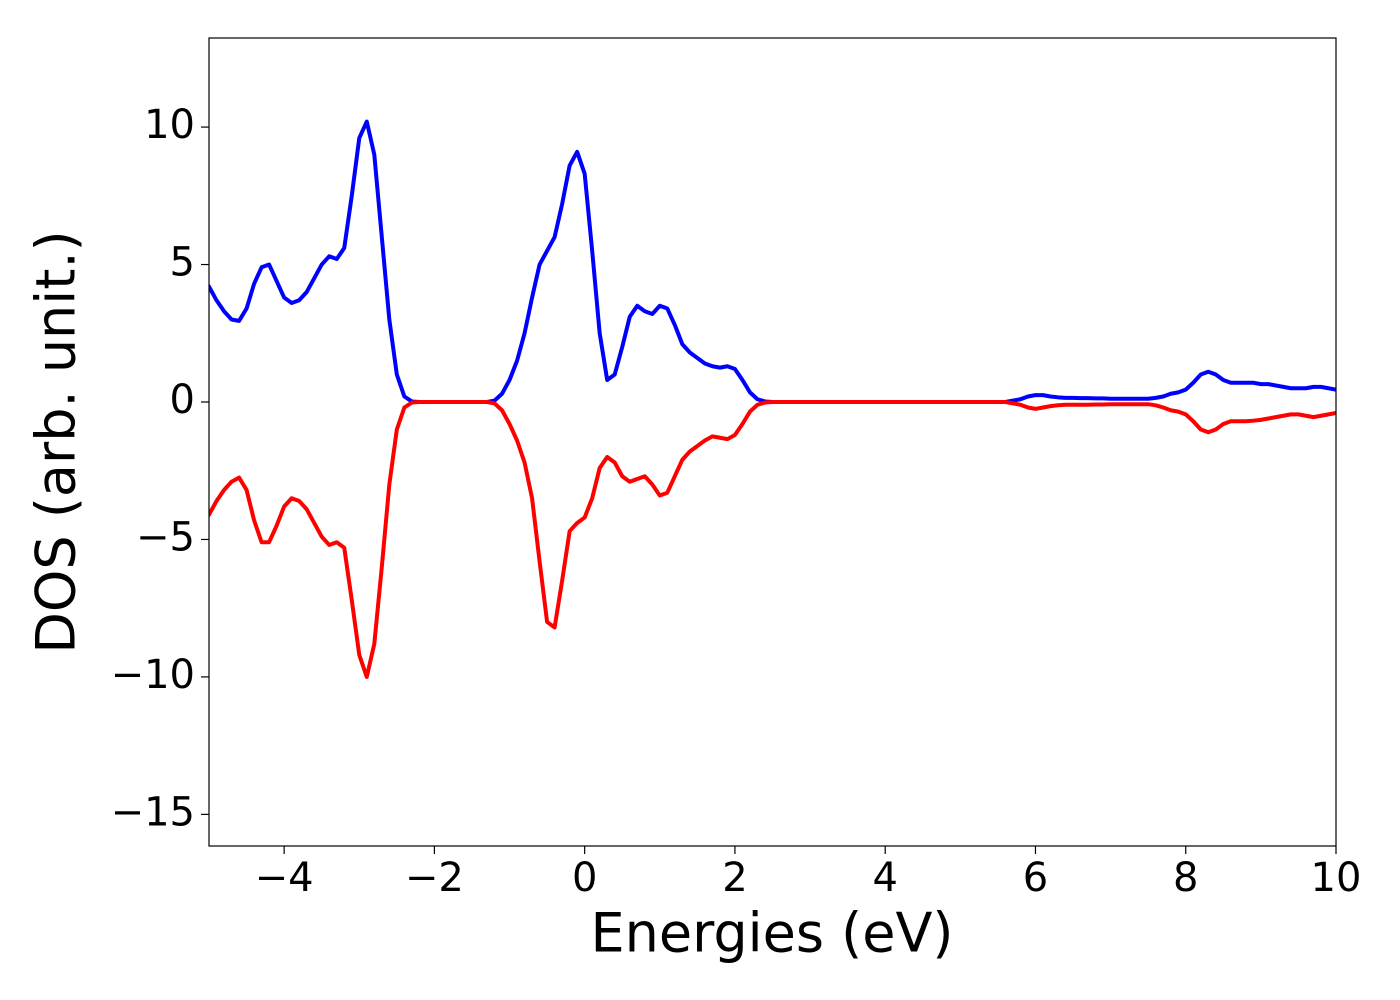 Image resolution: width=1400 pixels, height=1000 pixels. Describe the element at coordinates (182, 400) in the screenshot. I see `y-tick-label: 0` at that location.